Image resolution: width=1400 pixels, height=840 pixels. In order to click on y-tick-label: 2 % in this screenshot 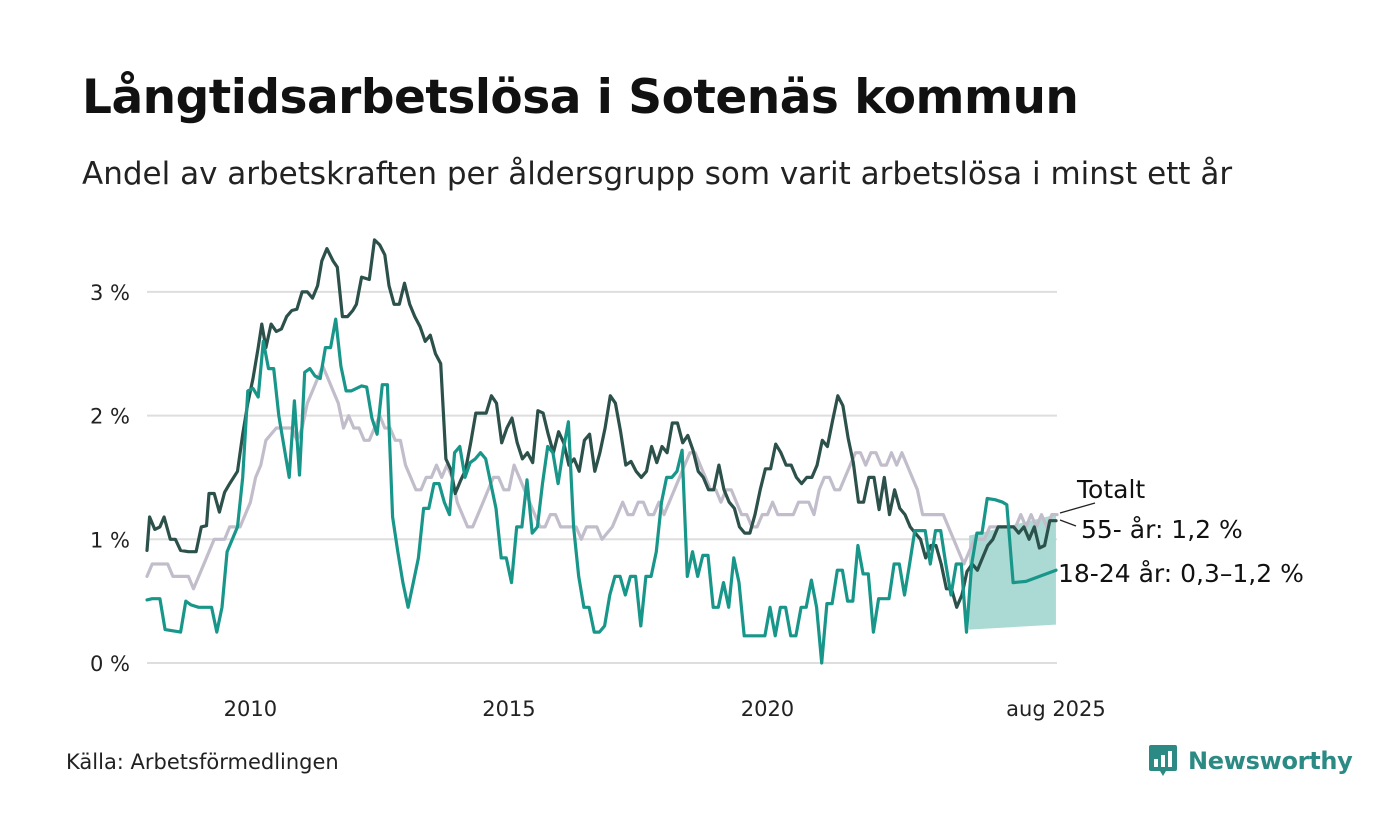, I will do `click(110, 417)`.